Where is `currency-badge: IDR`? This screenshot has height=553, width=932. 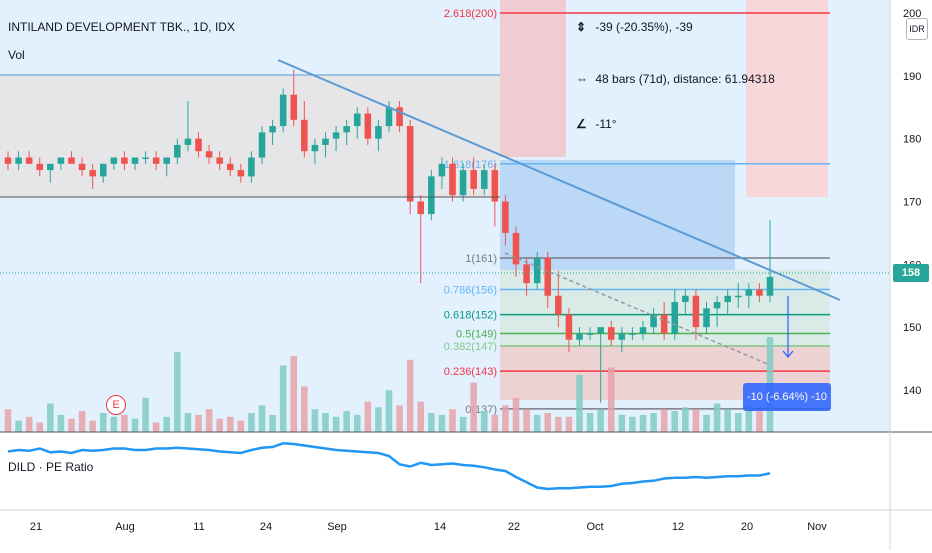 currency-badge: IDR is located at coordinates (917, 29).